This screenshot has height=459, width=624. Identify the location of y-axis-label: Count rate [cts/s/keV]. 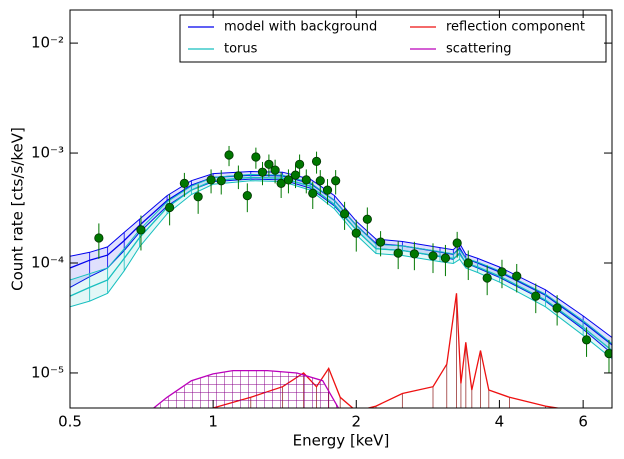
(18, 209).